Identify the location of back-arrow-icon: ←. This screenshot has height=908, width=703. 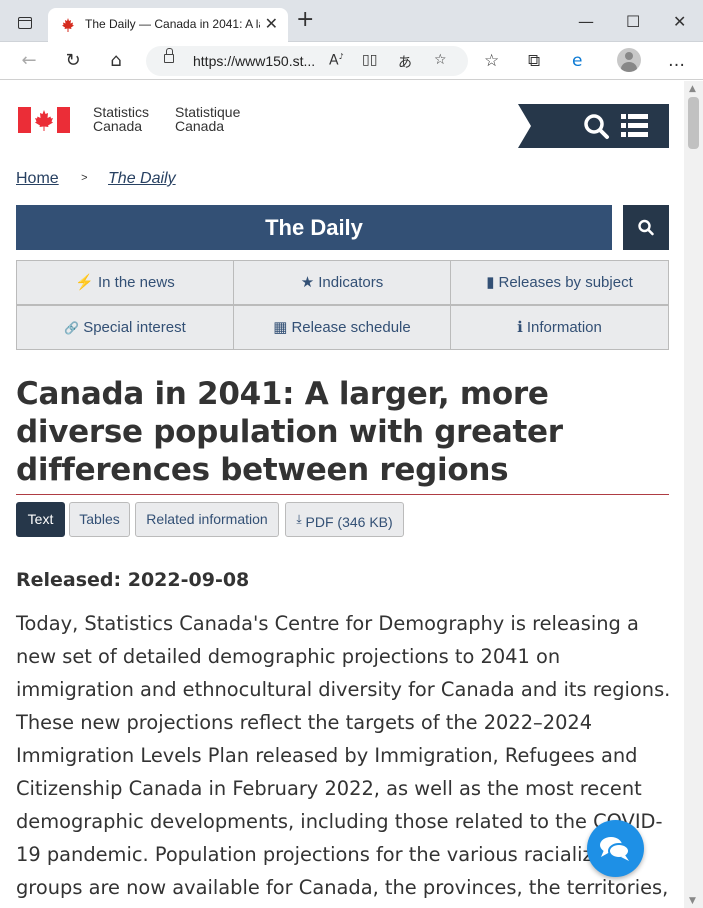
(29, 60).